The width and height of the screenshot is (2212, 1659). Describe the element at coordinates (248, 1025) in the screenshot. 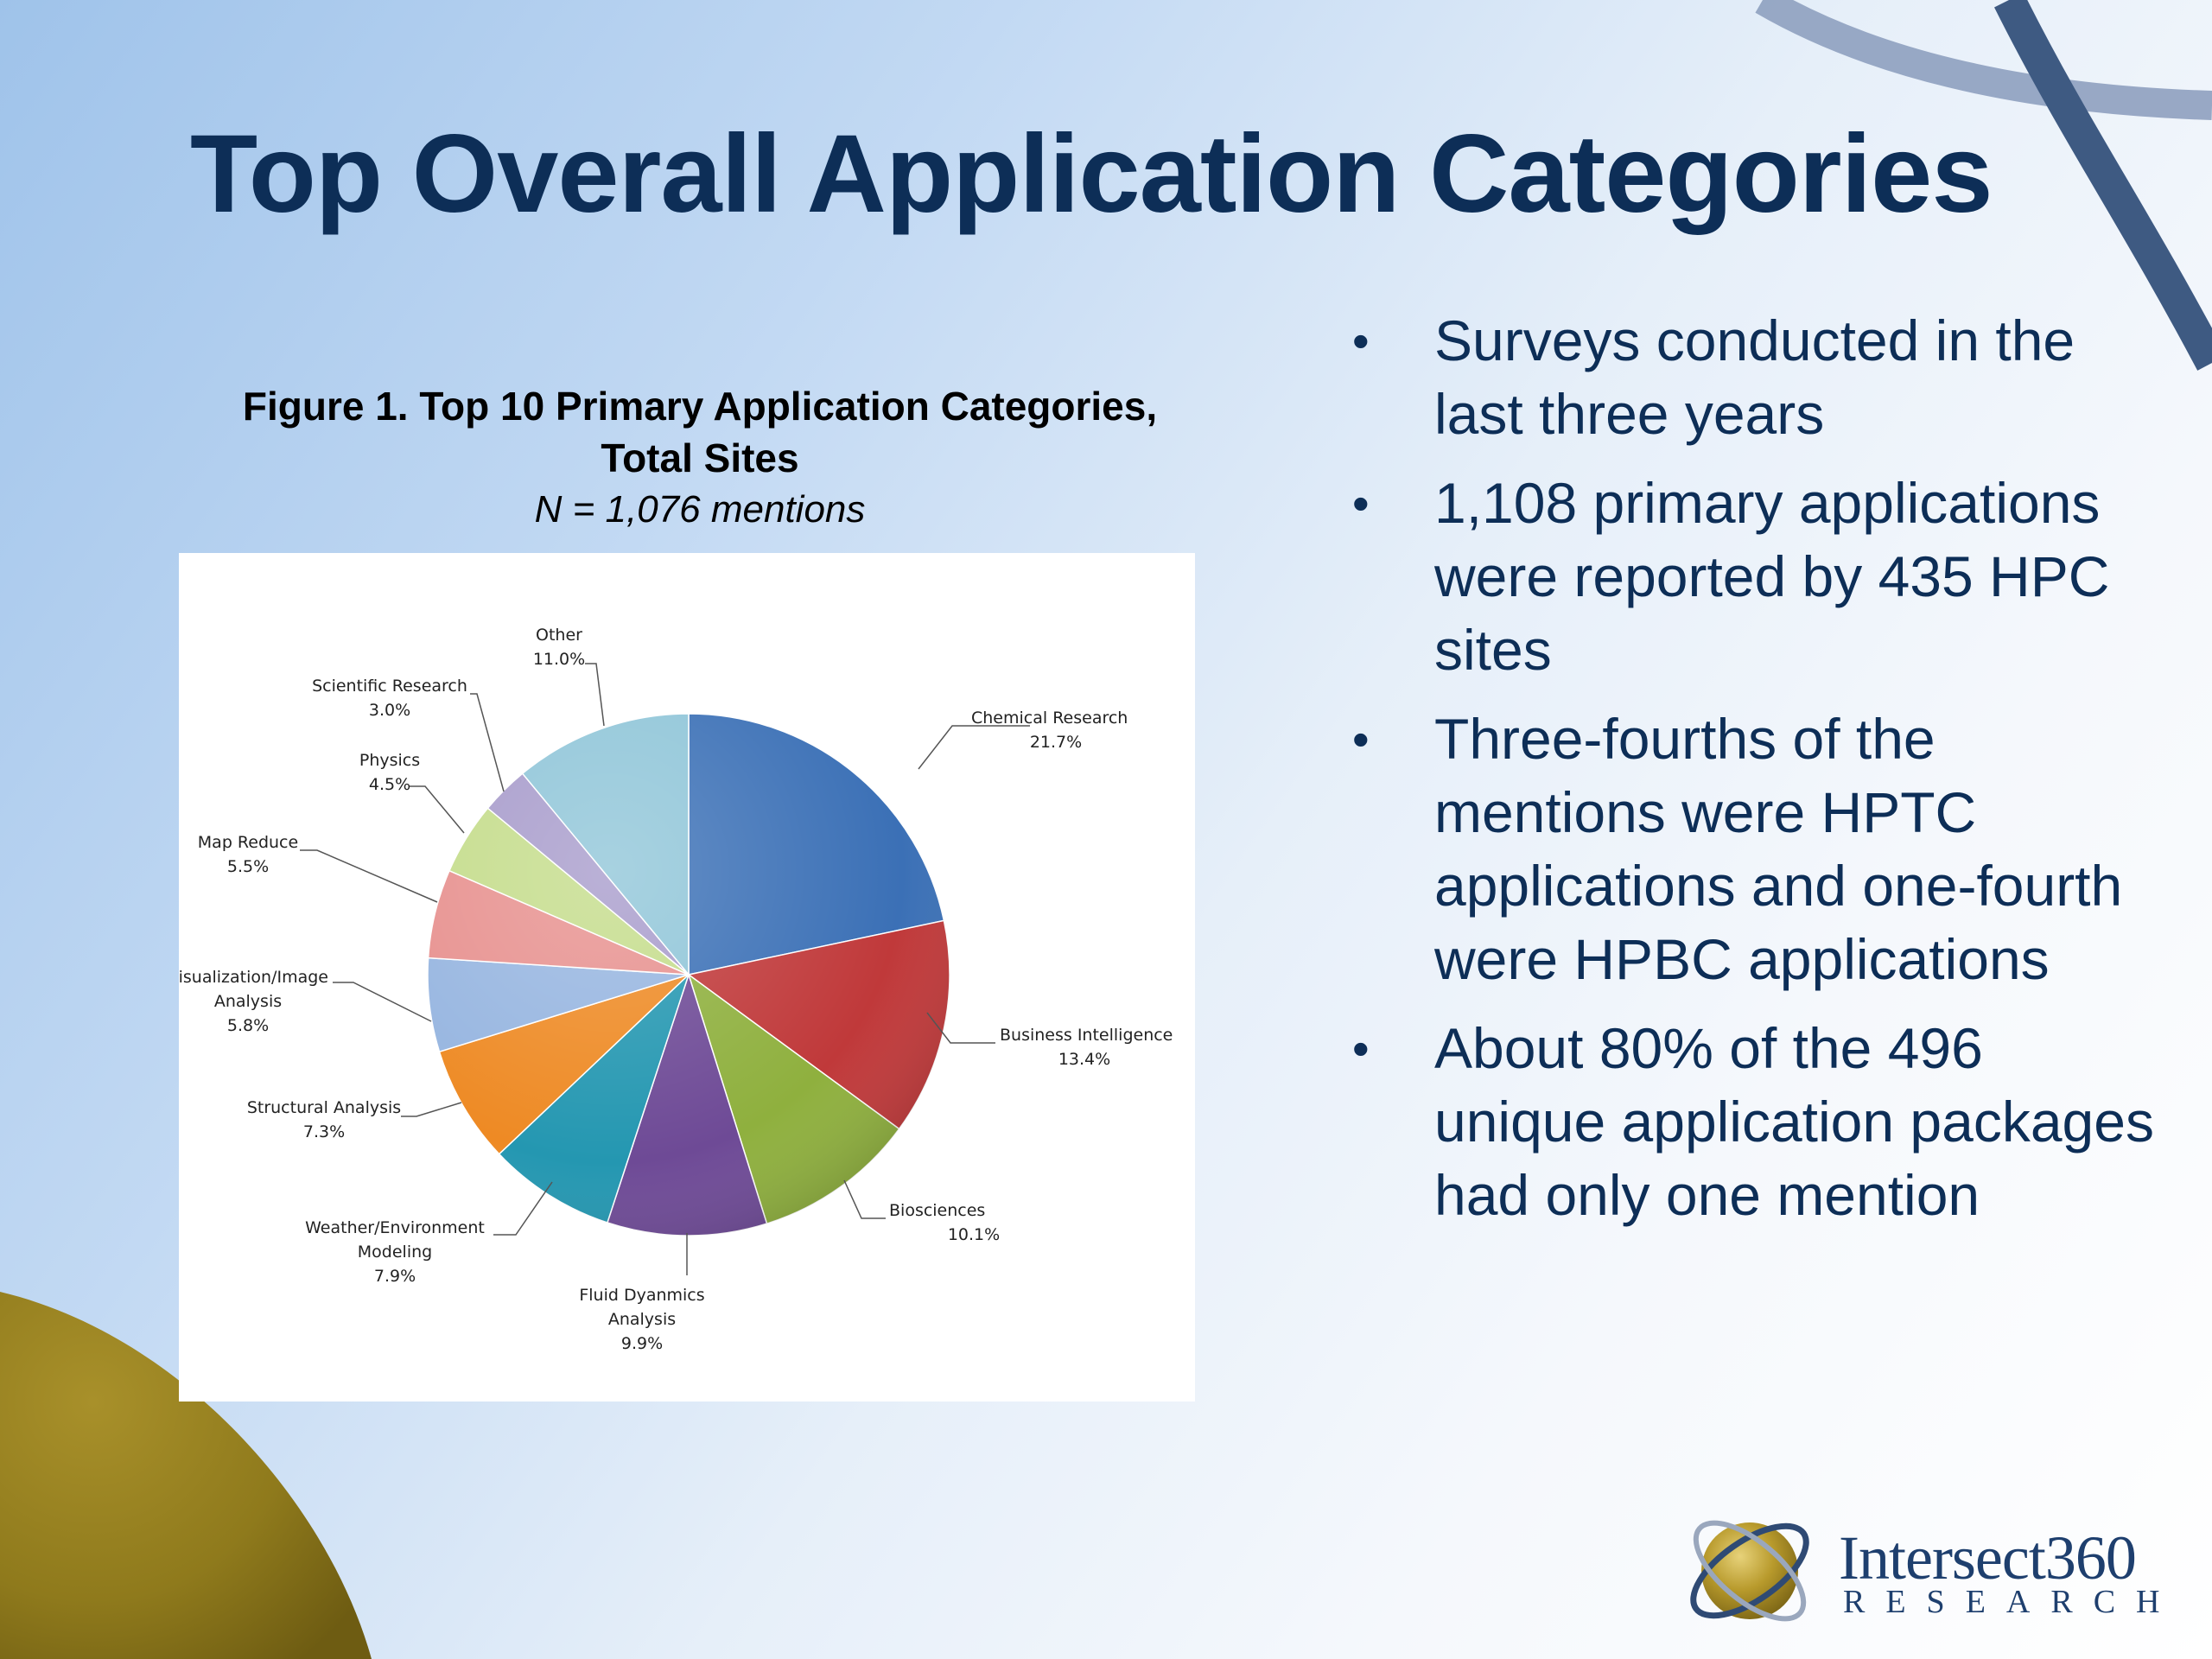

I see `slice-value-label: 5.8%` at that location.